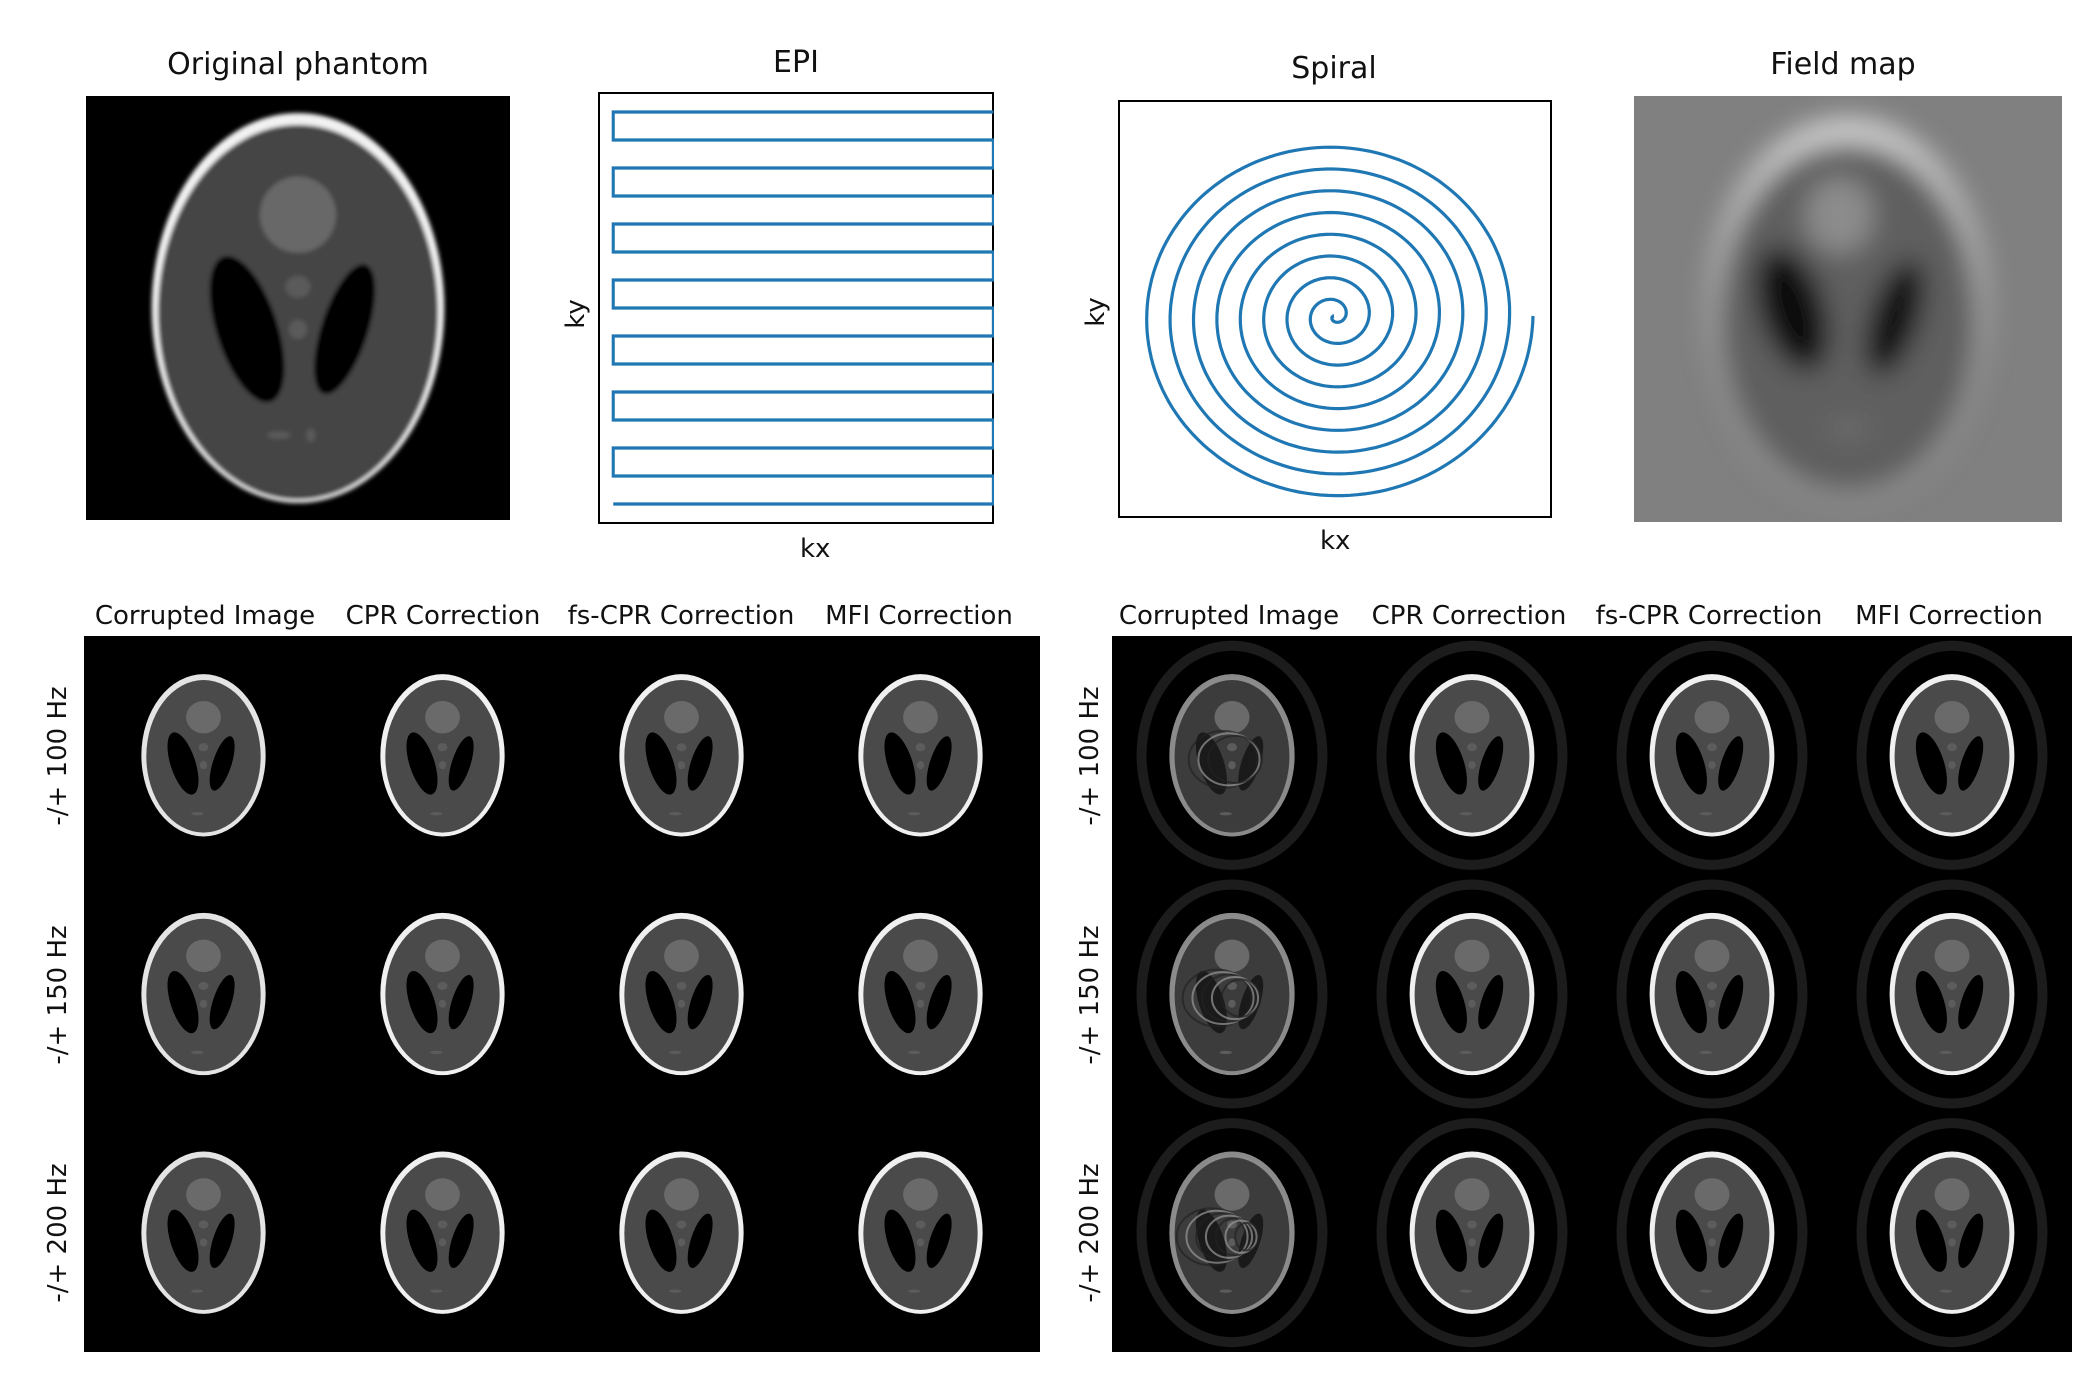 The height and width of the screenshot is (1375, 2087). What do you see at coordinates (1232, 994) in the screenshot?
I see `spiral-tile-r1-c0` at bounding box center [1232, 994].